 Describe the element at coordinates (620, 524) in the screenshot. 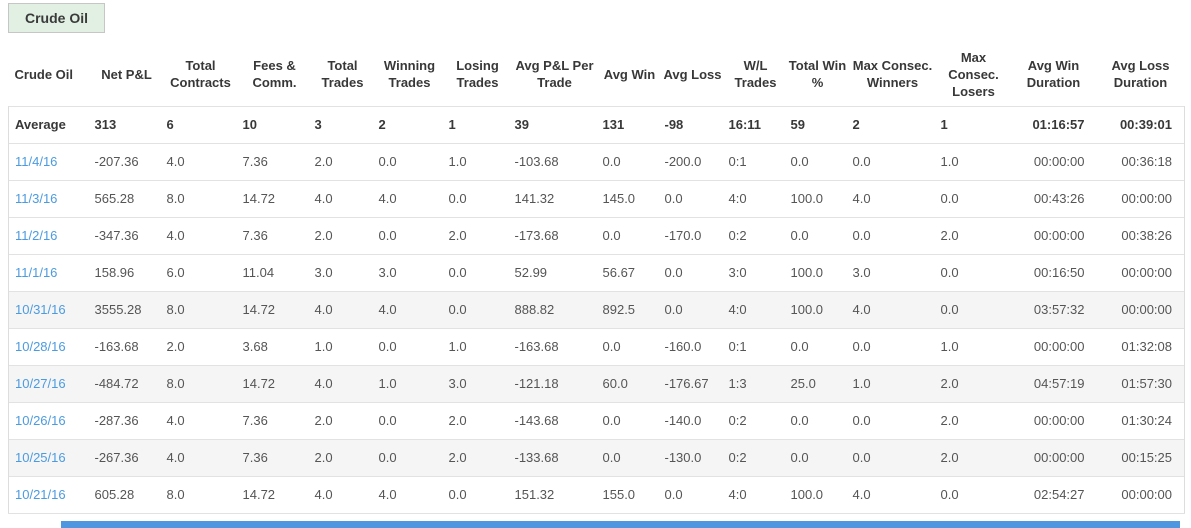

I see `partially-visible-selected-row` at that location.